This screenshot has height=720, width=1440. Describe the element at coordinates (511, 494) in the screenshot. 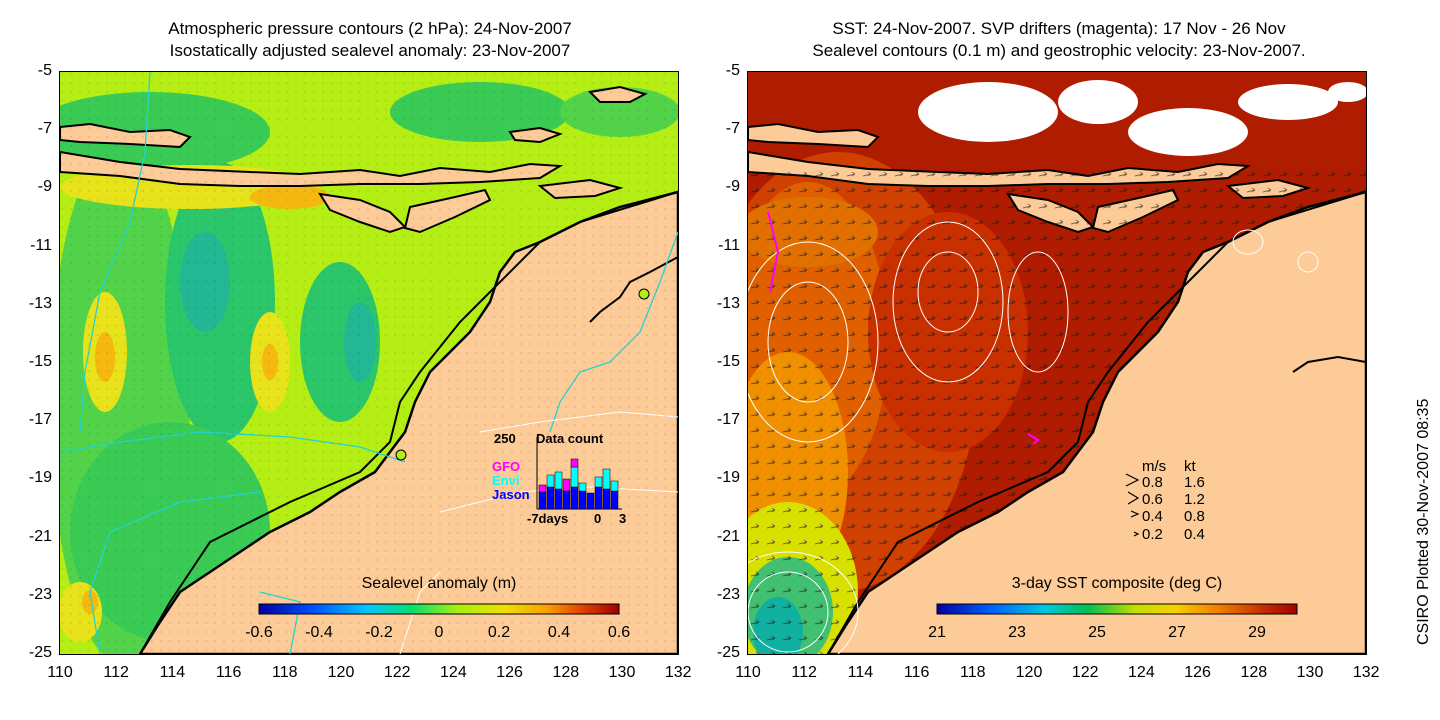

I see `inset-jason-label: Jason` at that location.